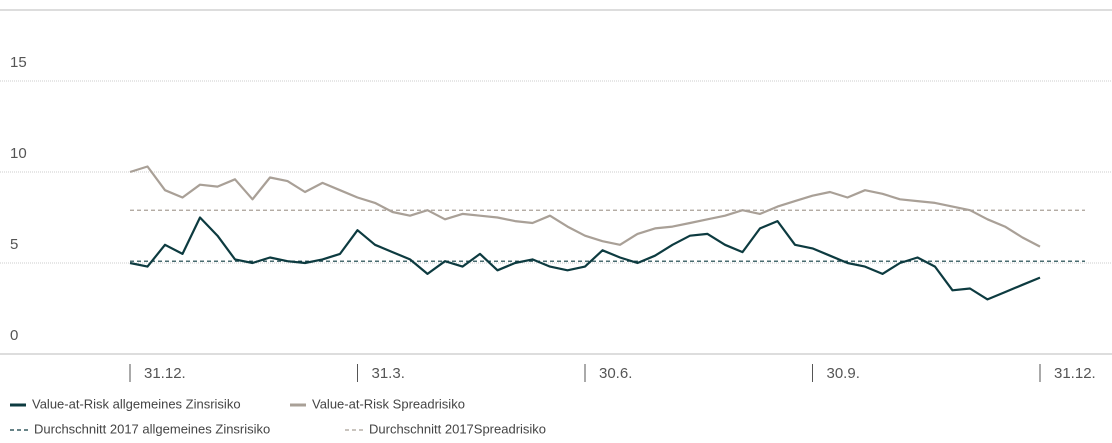  What do you see at coordinates (136, 403) in the screenshot?
I see `legend-label: Value-at-Risk allgemeines Zinsrisiko` at bounding box center [136, 403].